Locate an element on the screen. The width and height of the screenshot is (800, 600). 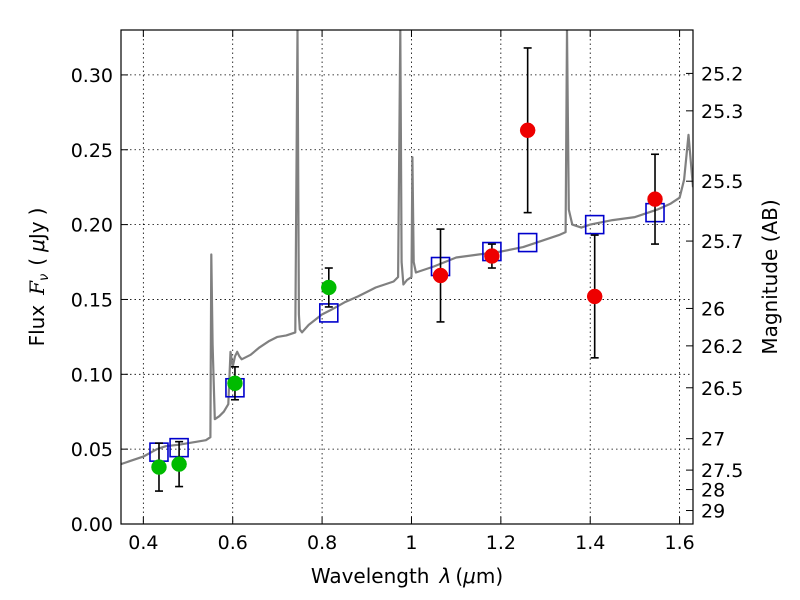
y-tick-labels: 0.00 0.05 0.10 0.15 0.20 0.25 0.30 is located at coordinates (92, 300).